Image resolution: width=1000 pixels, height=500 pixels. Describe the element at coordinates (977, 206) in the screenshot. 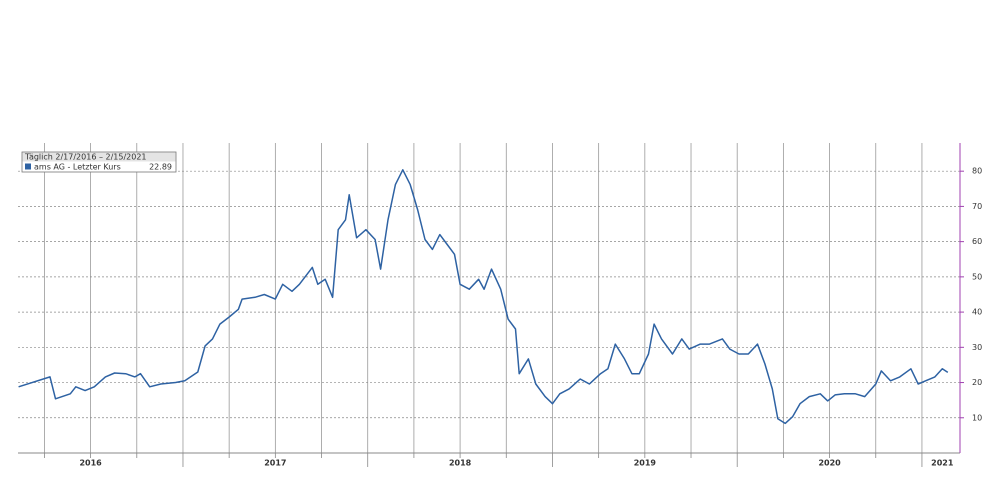

I see `y-tick-label: 70` at that location.